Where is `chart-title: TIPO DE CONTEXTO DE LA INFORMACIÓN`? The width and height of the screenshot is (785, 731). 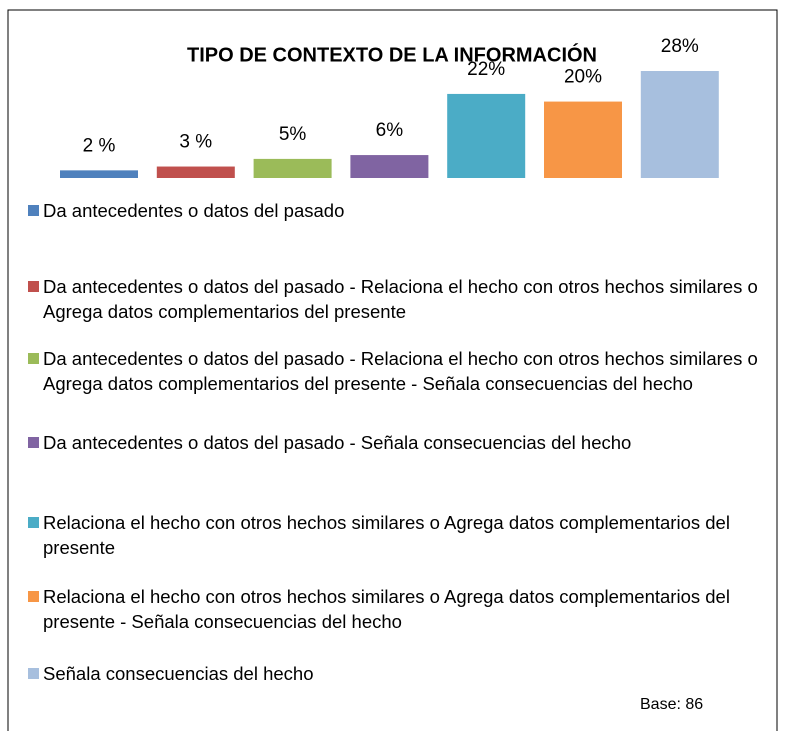 chart-title: TIPO DE CONTEXTO DE LA INFORMACIÓN is located at coordinates (392, 54).